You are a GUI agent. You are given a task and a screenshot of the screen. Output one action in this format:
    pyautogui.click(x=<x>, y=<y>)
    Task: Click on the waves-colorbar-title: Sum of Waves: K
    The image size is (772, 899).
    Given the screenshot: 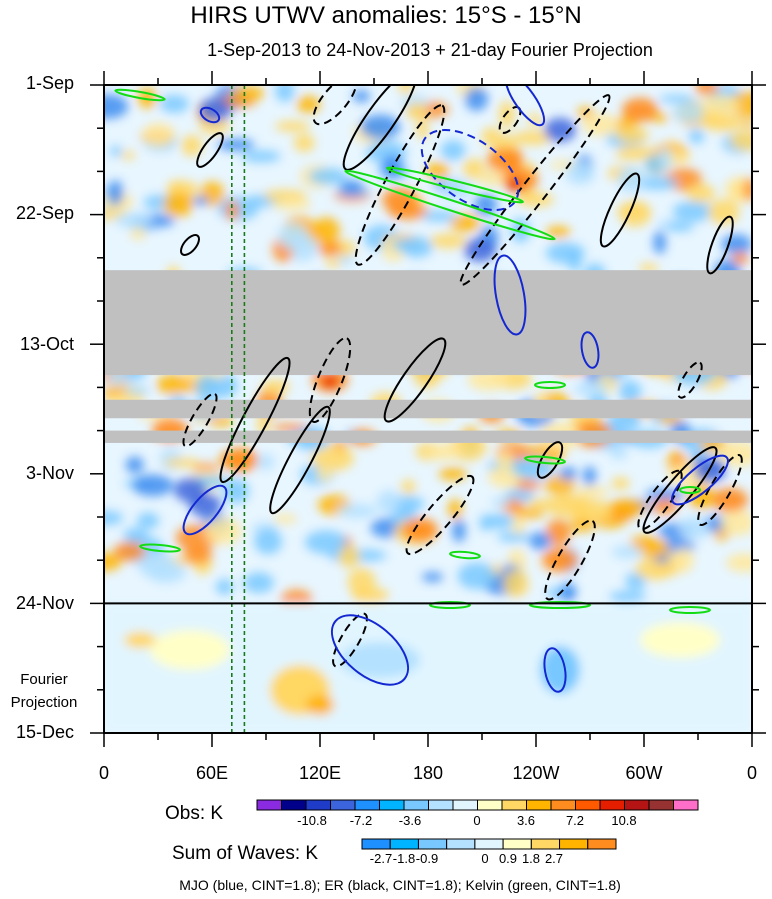 What is the action you would take?
    pyautogui.click(x=245, y=853)
    